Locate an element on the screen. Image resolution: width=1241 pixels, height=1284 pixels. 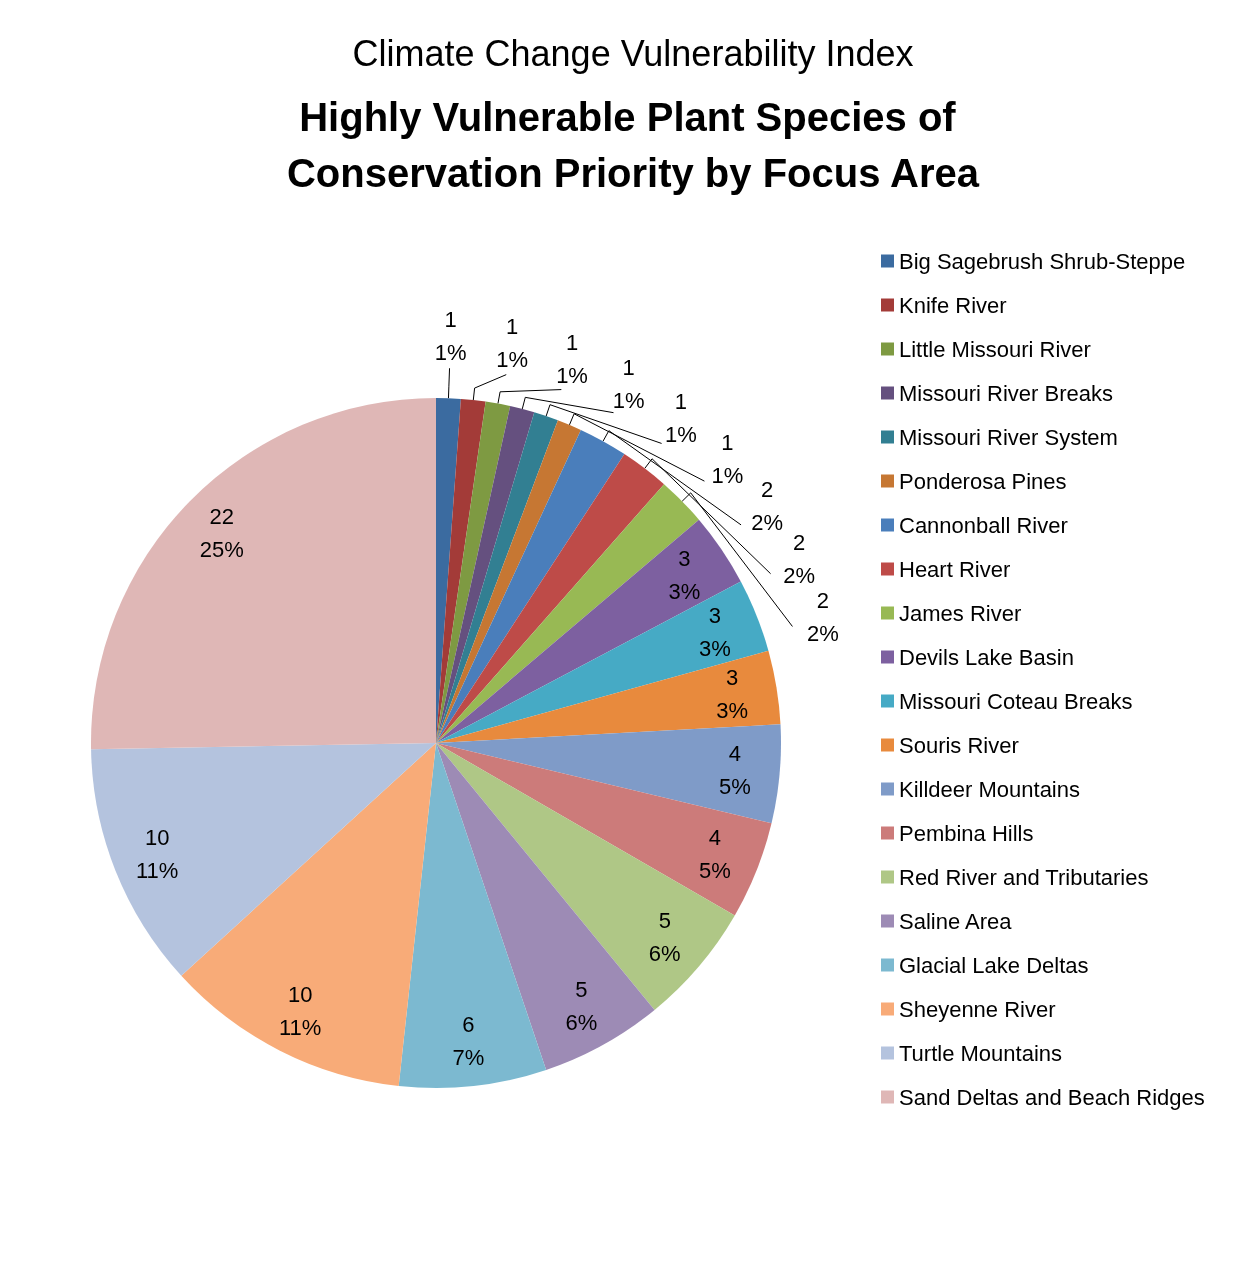
legend-label: Glacial Lake Deltas is located at coordinates (994, 965).